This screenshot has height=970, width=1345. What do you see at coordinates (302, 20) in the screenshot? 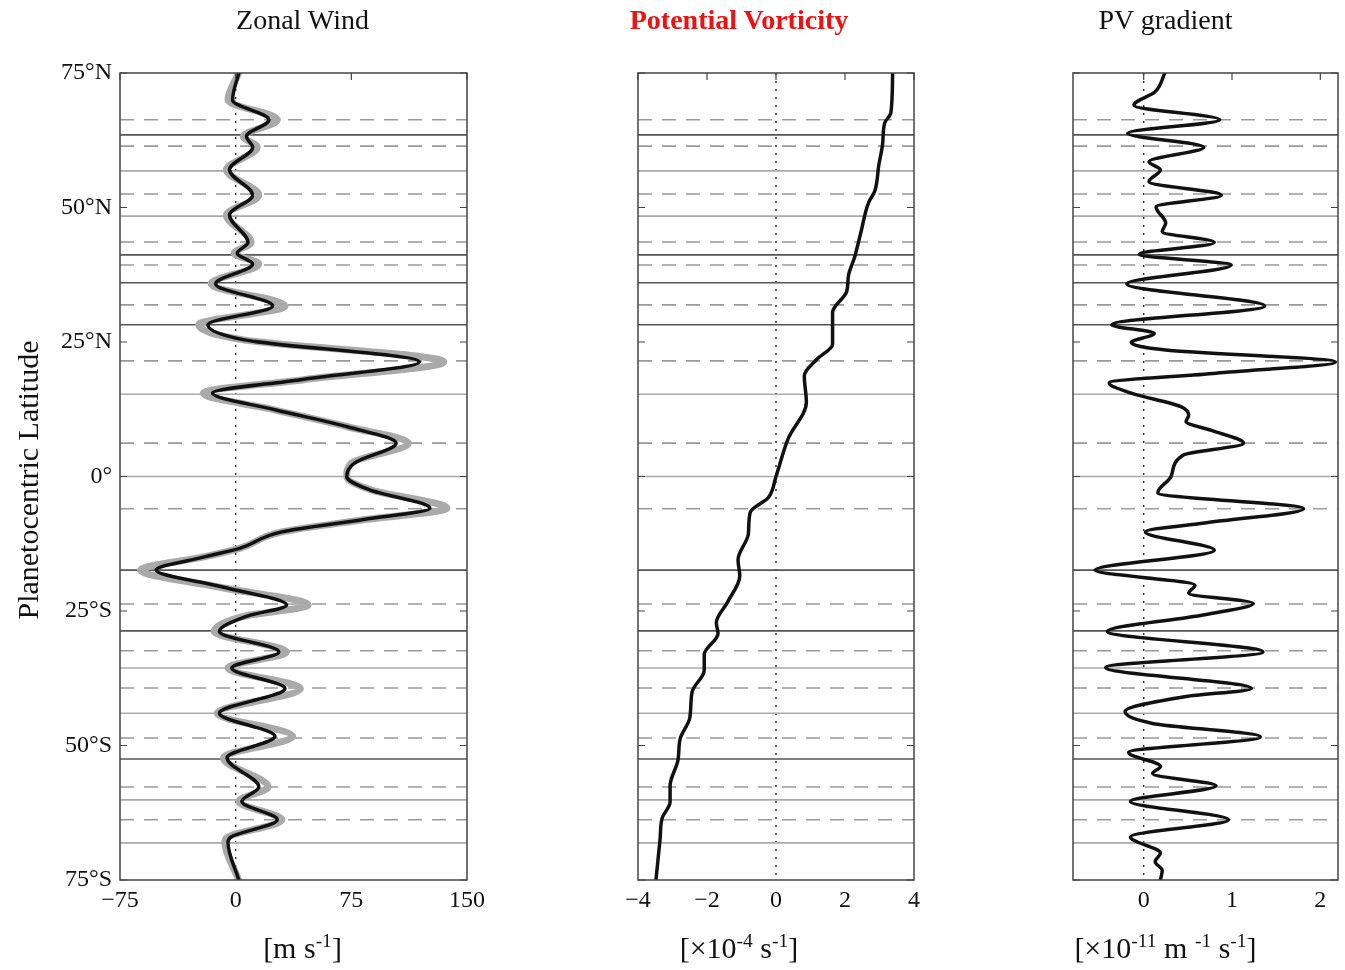
I see `chart-title: Zonal Wind` at bounding box center [302, 20].